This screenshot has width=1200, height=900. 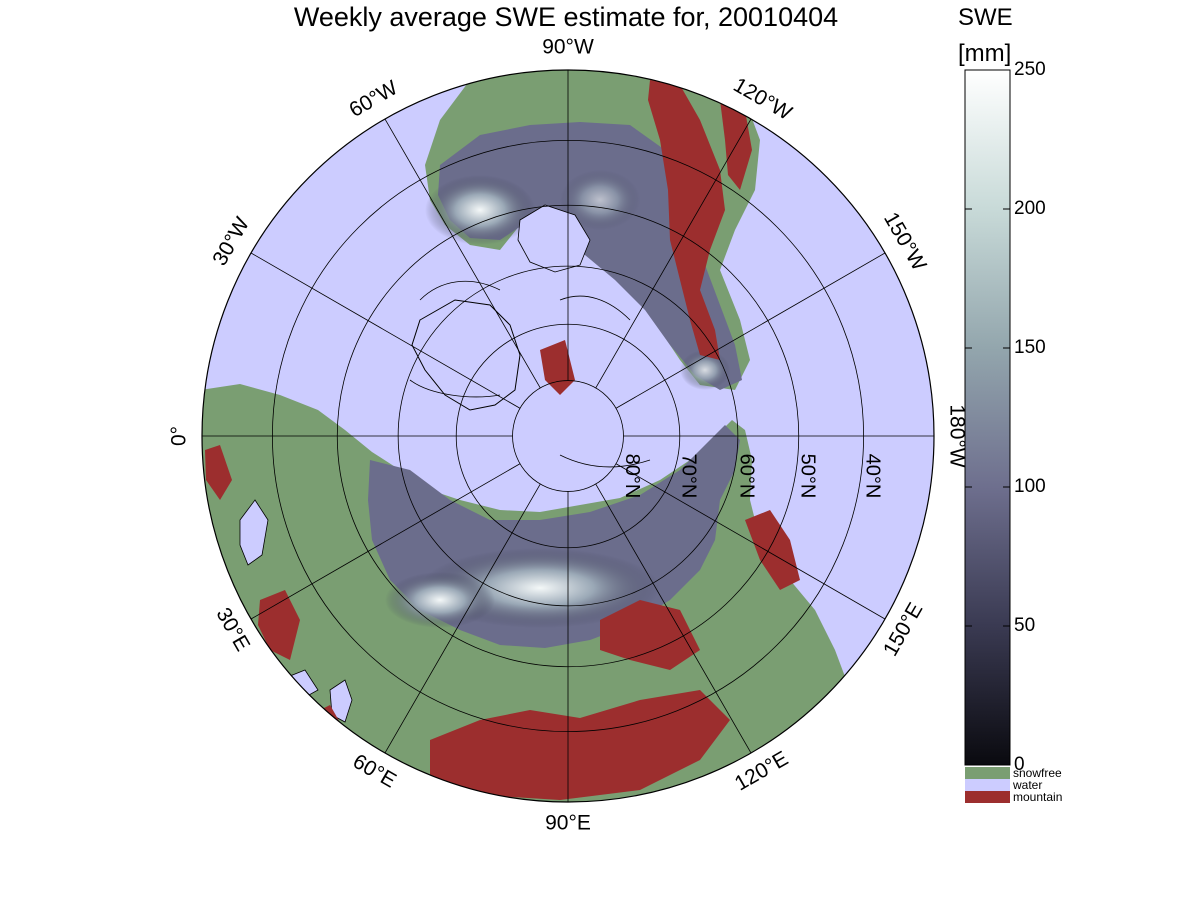 I want to click on parallel-label: 80°N, so click(x=632, y=476).